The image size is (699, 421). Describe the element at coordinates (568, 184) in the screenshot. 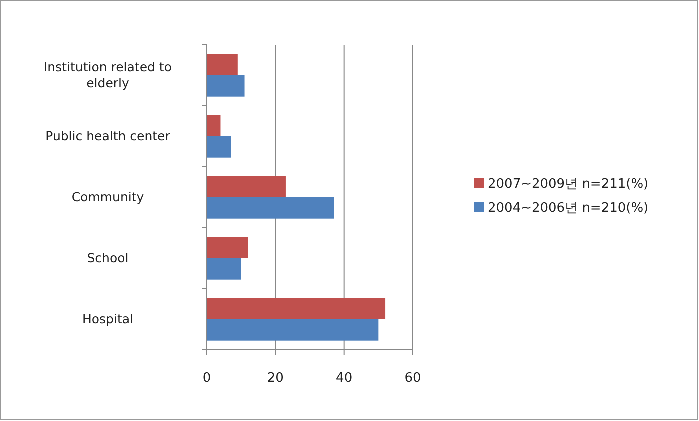

I see `legend-label: 2007~2009년 n=211(%)` at that location.